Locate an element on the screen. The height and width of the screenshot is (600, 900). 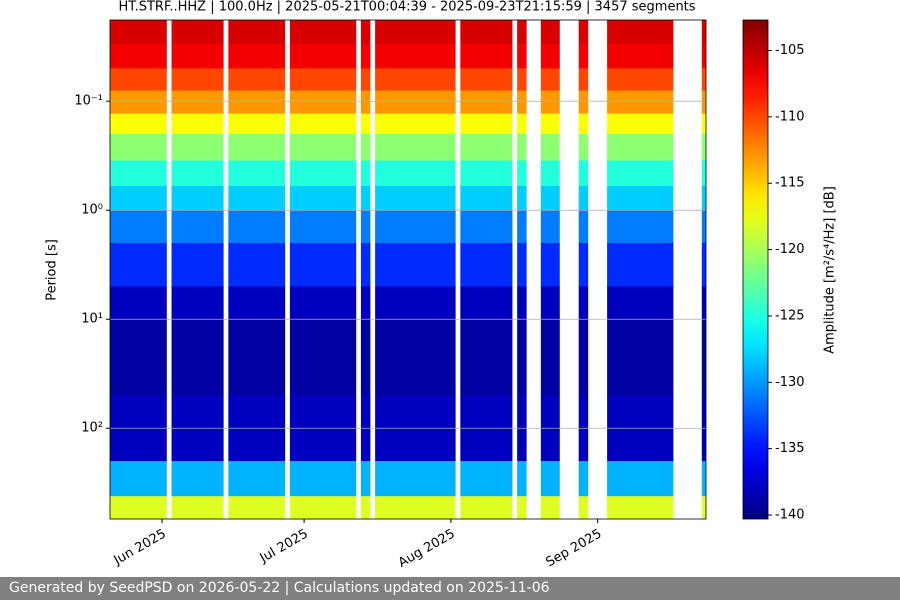
y-tick-label: 10⁻¹ is located at coordinates (88, 101).